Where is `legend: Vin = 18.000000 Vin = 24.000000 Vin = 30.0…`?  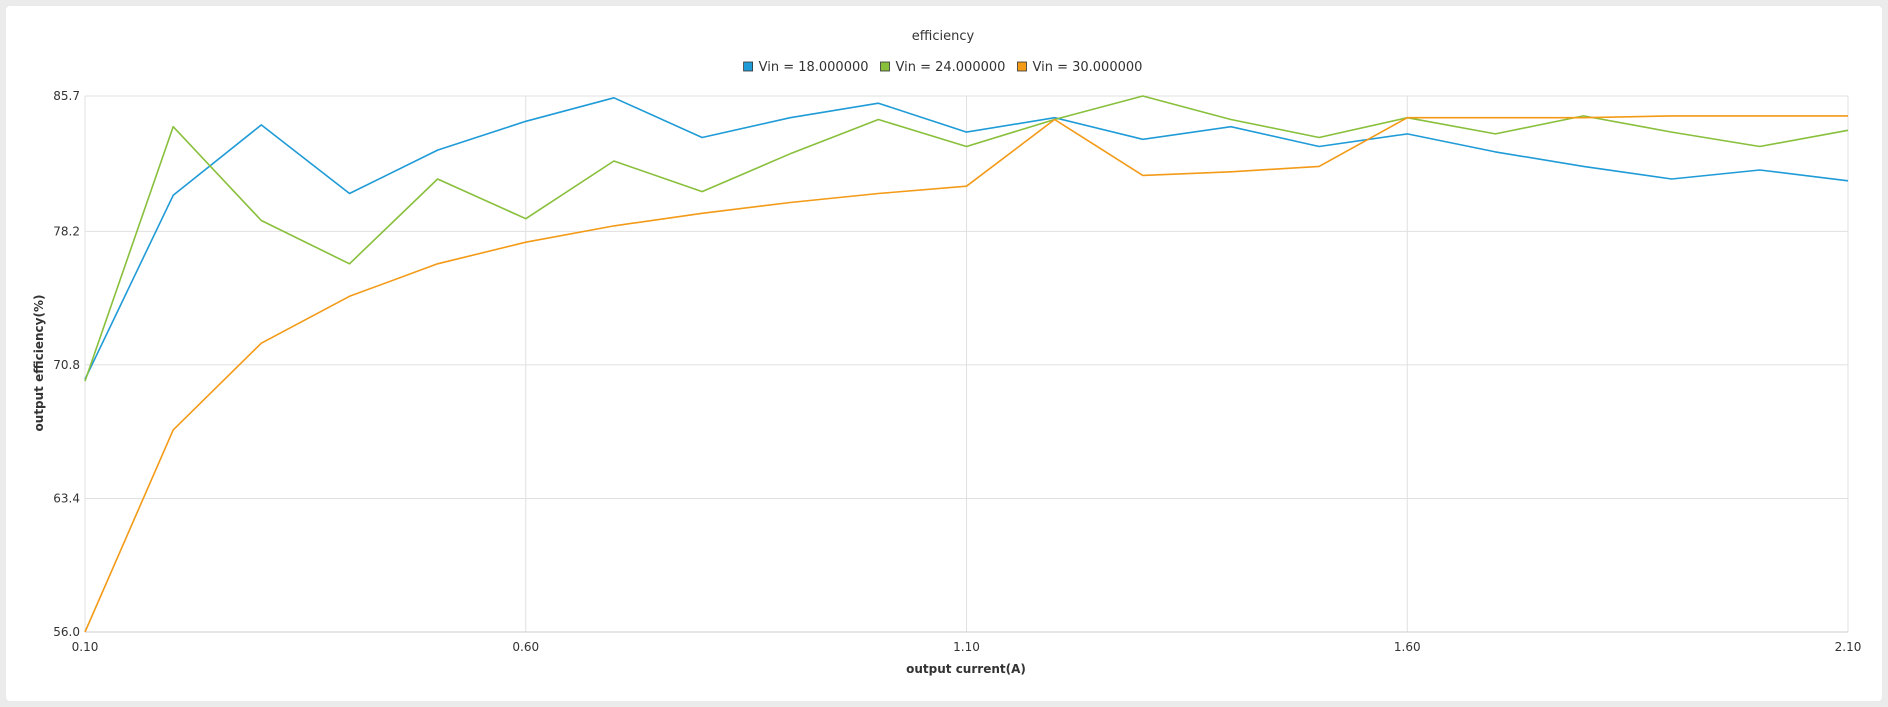 legend: Vin = 18.000000 Vin = 24.000000 Vin = 30.0… is located at coordinates (943, 67).